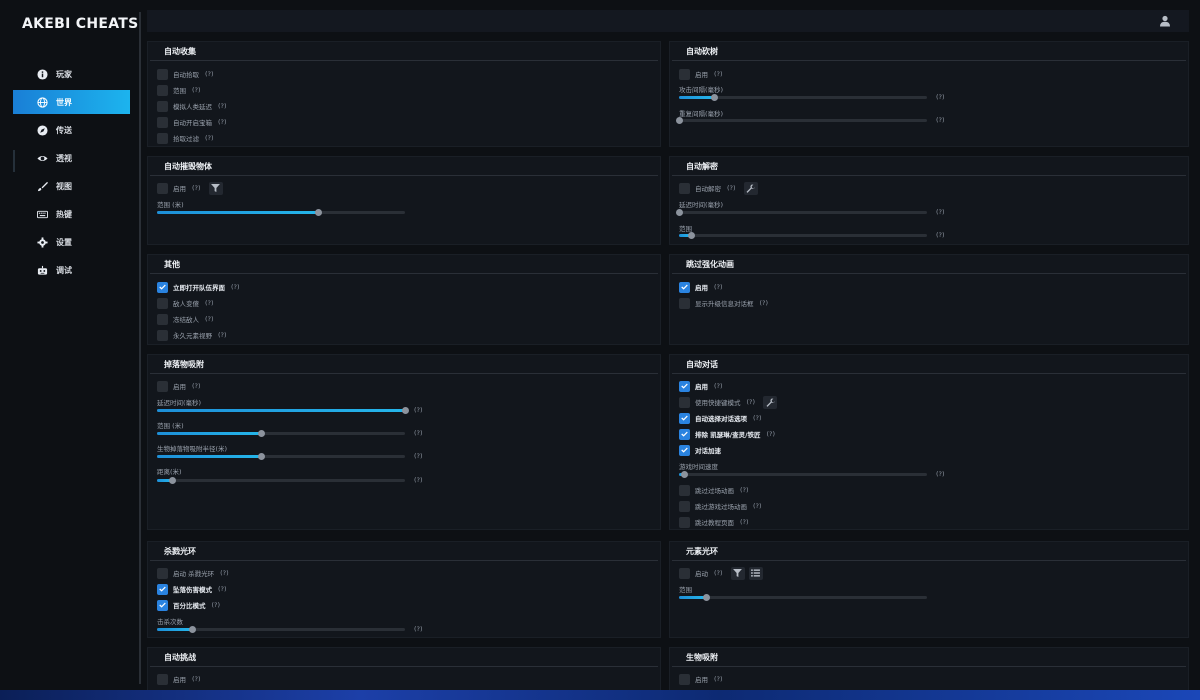 Image resolution: width=1200 pixels, height=700 pixels. What do you see at coordinates (721, 573) in the screenshot?
I see `checkbox-row: 启动 (?)` at bounding box center [721, 573].